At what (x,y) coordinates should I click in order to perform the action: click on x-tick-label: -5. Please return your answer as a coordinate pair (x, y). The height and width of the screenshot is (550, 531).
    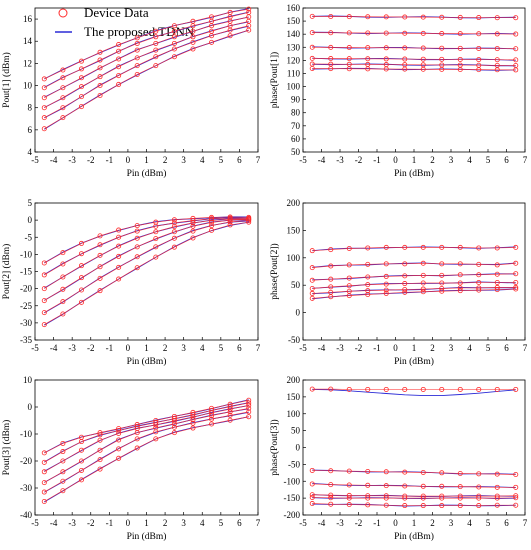
    Looking at the image, I should click on (35, 348).